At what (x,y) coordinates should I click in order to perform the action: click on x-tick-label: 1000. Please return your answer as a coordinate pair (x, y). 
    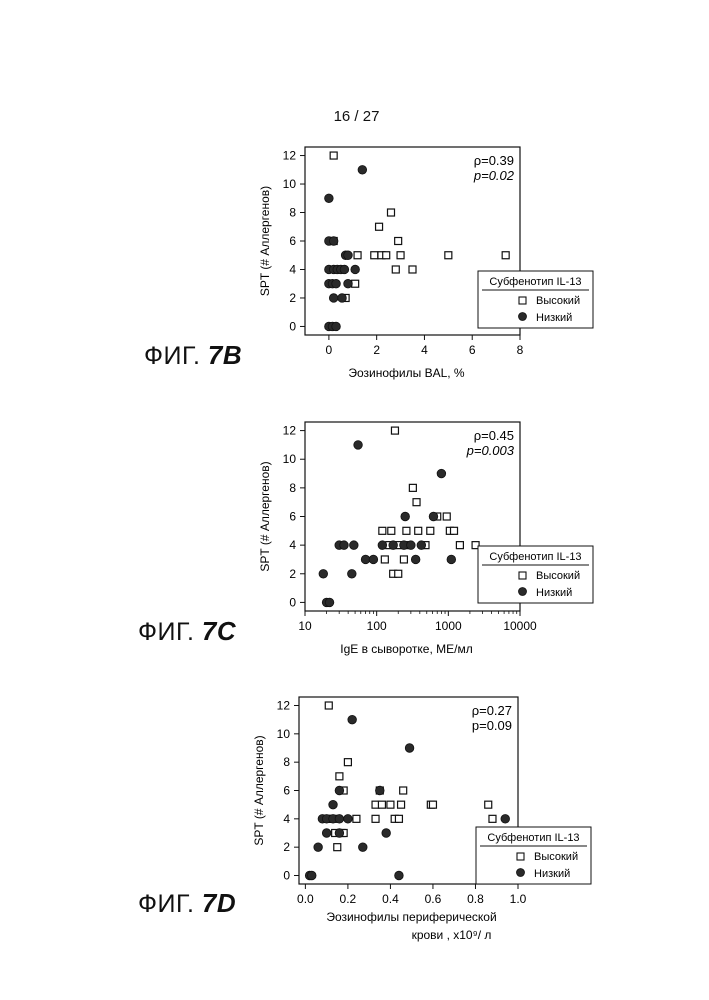
    Looking at the image, I should click on (448, 626).